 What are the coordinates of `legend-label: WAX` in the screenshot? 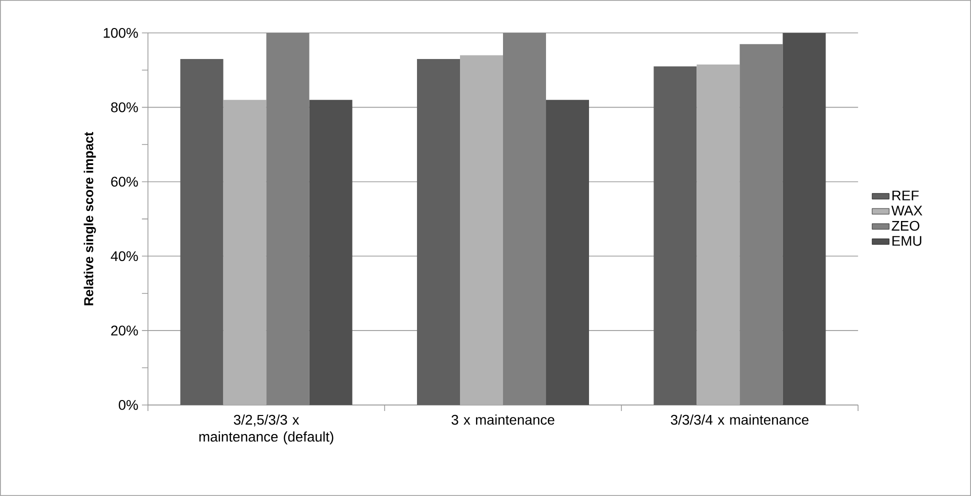 It's located at (906, 211).